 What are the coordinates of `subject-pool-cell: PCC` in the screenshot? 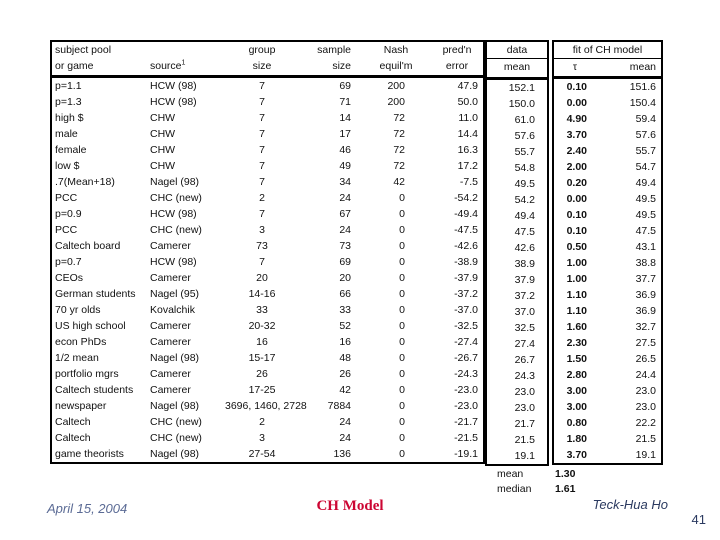 It's located at (66, 230).